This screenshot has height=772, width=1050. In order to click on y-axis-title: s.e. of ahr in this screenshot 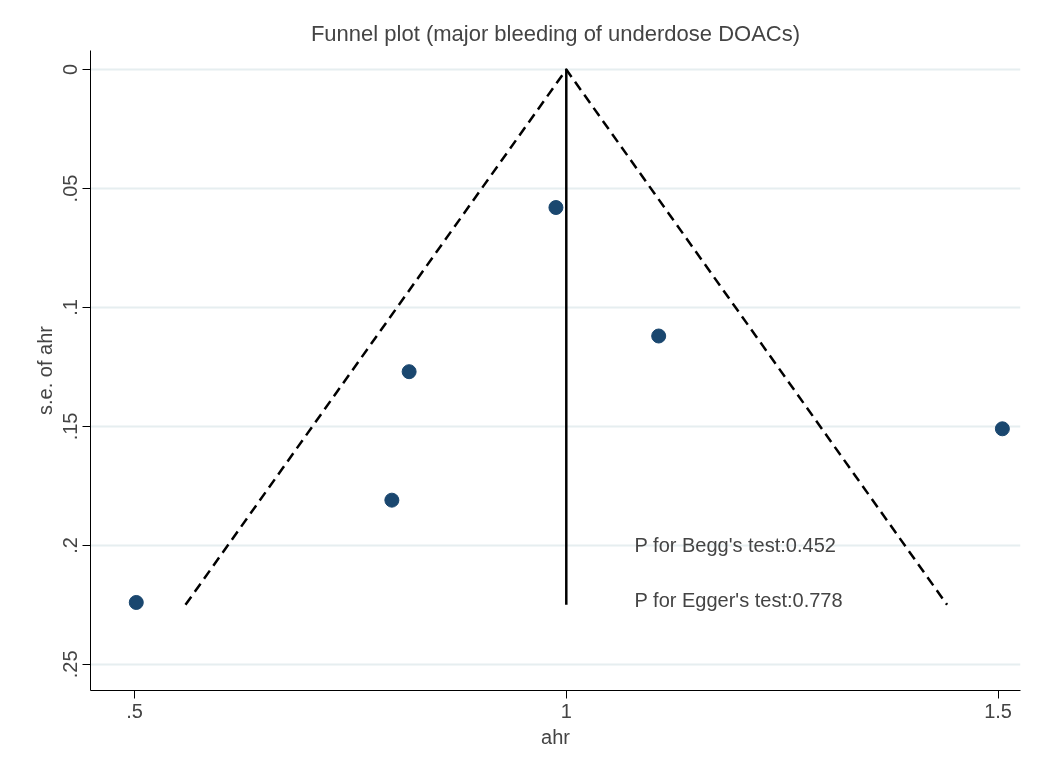, I will do `click(44, 370)`.